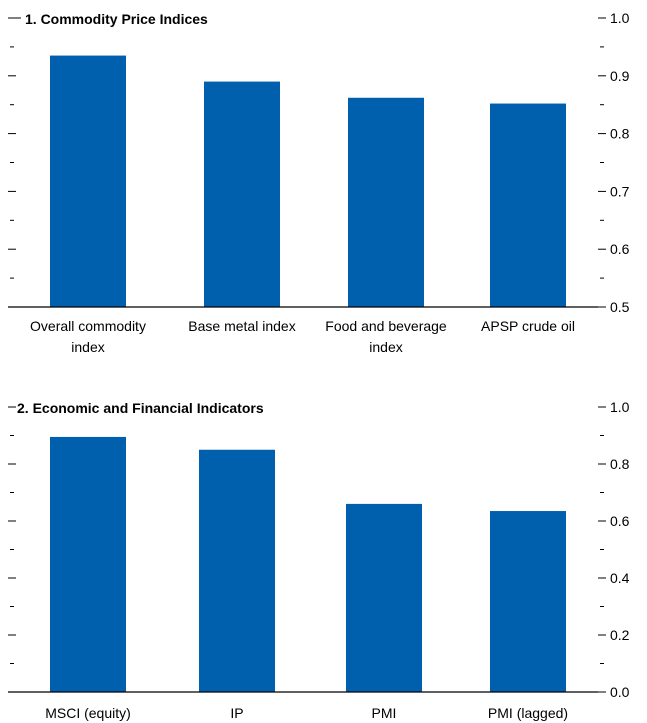  Describe the element at coordinates (620, 692) in the screenshot. I see `y-tick-label: 0.0` at that location.